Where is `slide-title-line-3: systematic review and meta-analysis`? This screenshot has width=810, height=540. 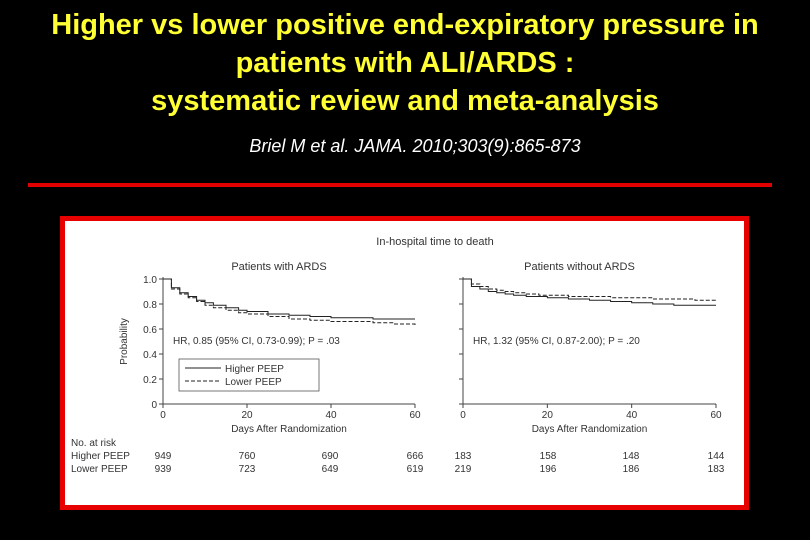 slide-title-line-3: systematic review and meta-analysis is located at coordinates (405, 101).